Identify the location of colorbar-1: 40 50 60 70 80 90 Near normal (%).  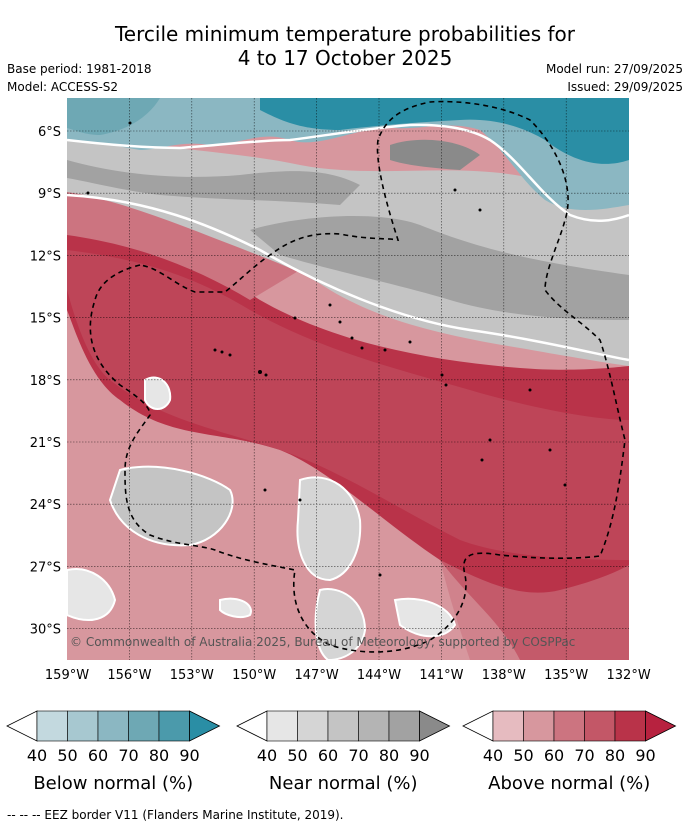
(343, 752).